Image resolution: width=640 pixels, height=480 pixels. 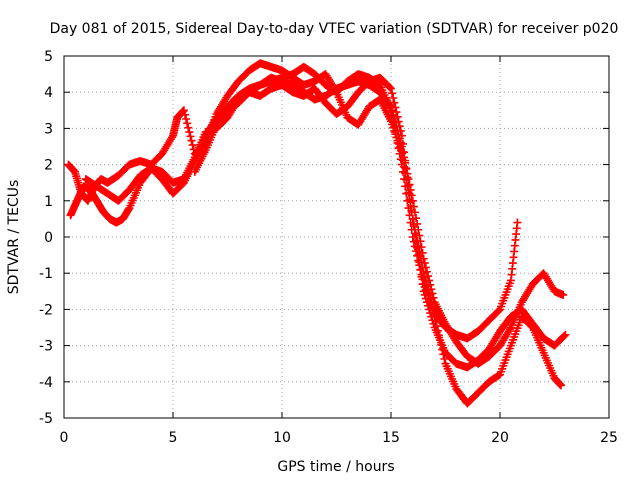 I want to click on x-axis-label: GPS time / hours, so click(x=335, y=467).